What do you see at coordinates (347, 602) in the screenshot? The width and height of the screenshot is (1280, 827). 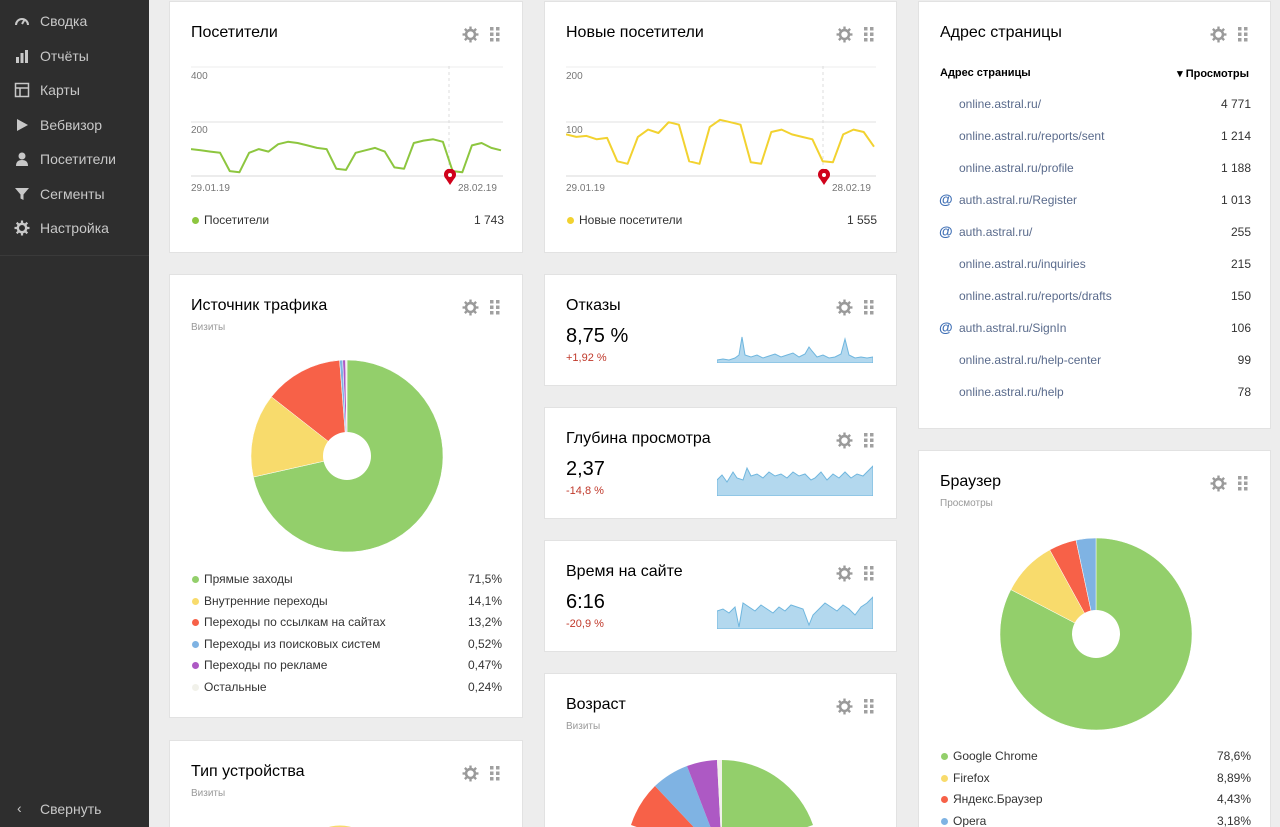 I see `legend-row: Внутренние переходы 14,1%` at bounding box center [347, 602].